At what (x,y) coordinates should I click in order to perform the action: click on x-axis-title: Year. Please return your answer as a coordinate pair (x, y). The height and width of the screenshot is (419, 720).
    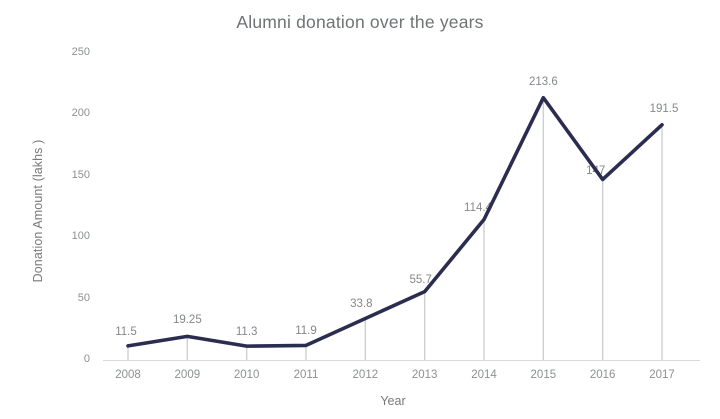
    Looking at the image, I should click on (393, 401).